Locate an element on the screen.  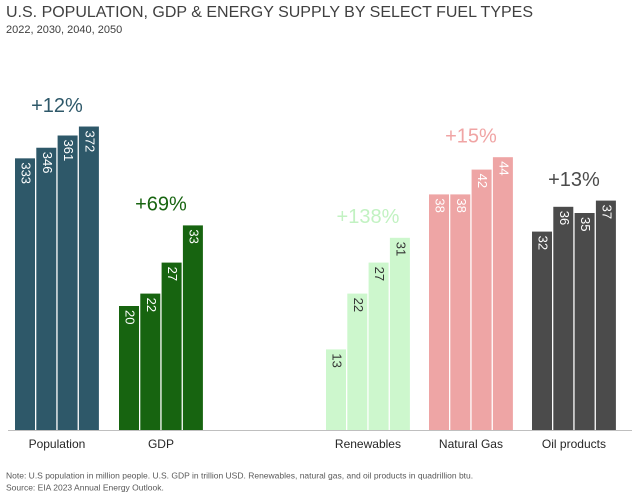
value-label: 35 is located at coordinates (585, 224).